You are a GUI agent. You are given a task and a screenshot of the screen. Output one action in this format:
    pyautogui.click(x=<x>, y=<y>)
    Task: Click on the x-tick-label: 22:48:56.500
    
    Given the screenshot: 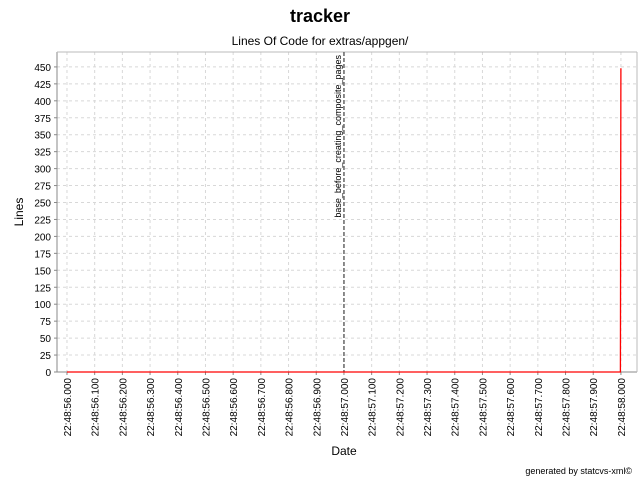 What is the action you would take?
    pyautogui.click(x=206, y=407)
    